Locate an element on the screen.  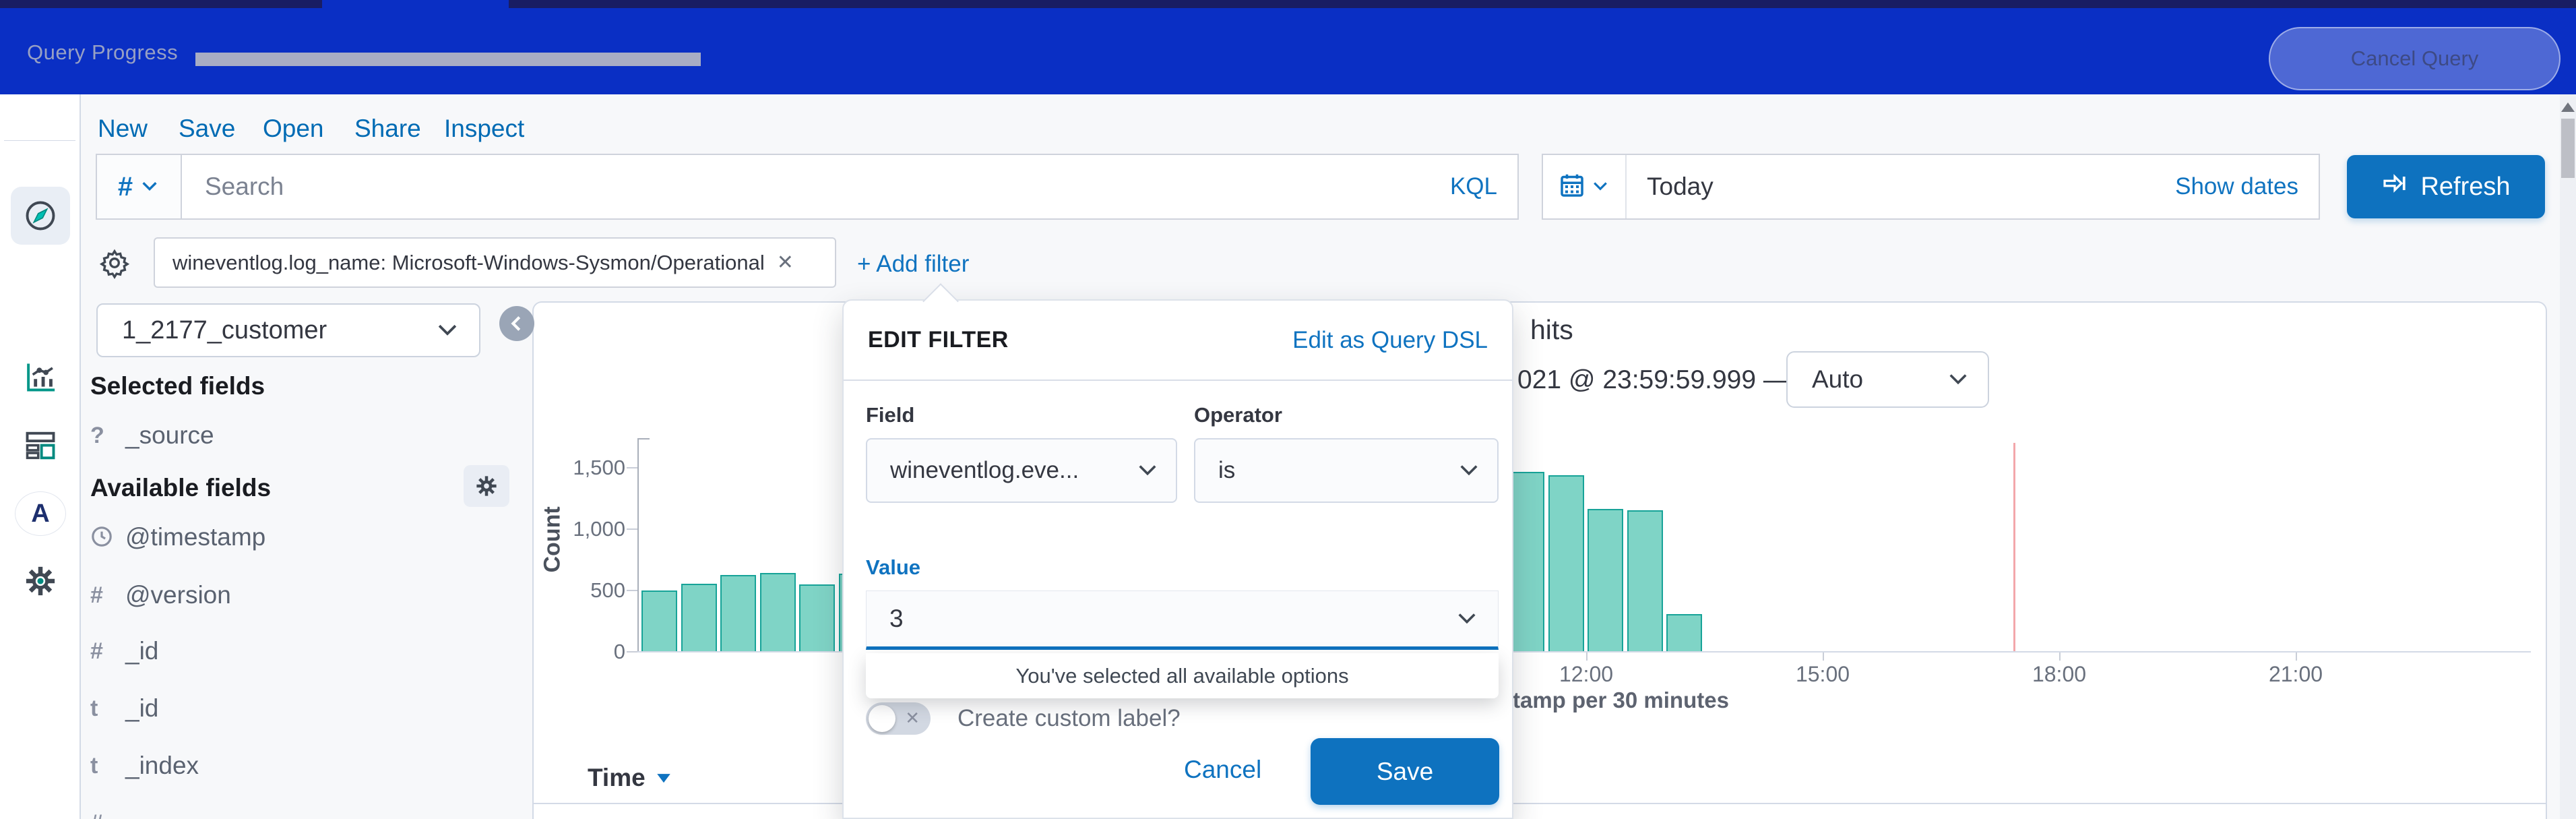
field-row-_source: ? _source is located at coordinates (152, 435).